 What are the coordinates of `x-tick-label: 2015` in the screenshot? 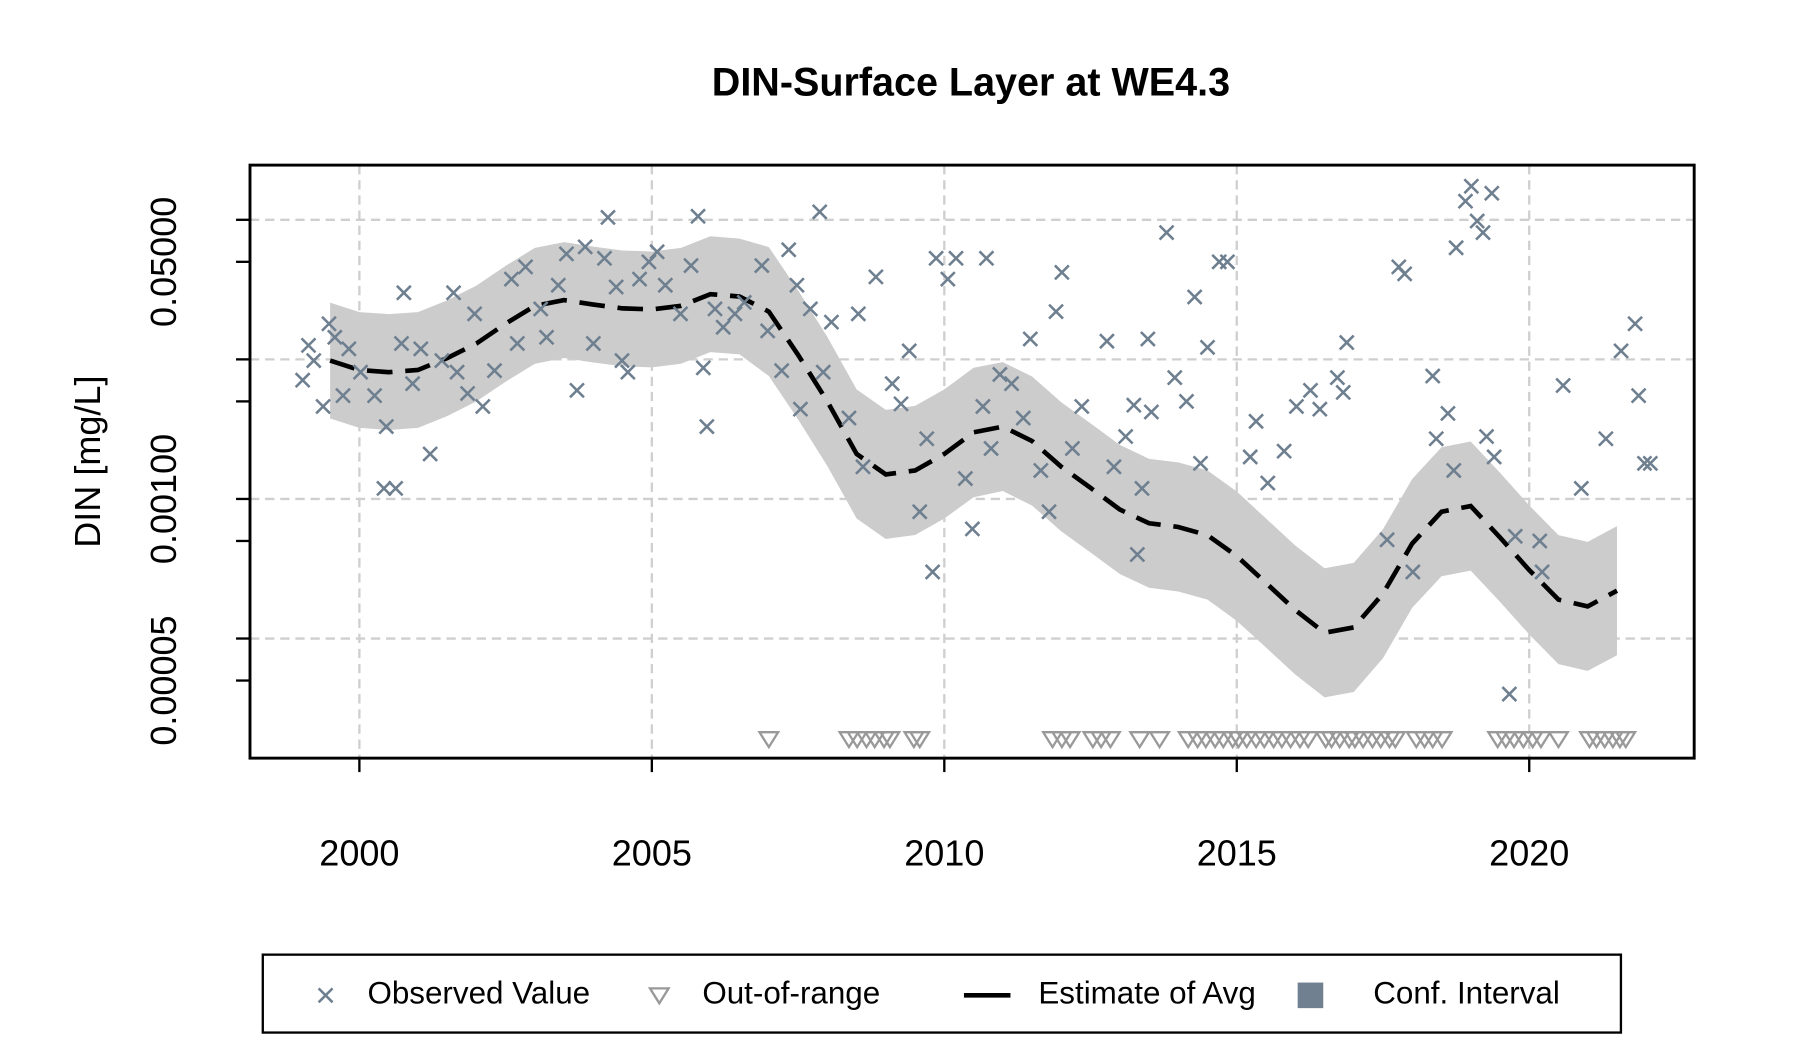 It's located at (1237, 852).